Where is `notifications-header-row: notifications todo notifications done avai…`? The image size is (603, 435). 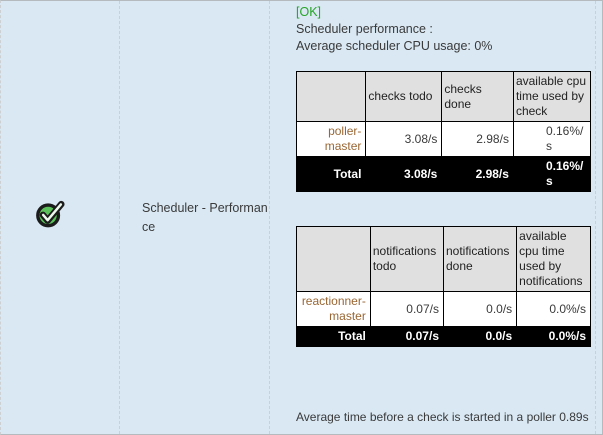
notifications-header-row: notifications todo notifications done avai… is located at coordinates (443, 259).